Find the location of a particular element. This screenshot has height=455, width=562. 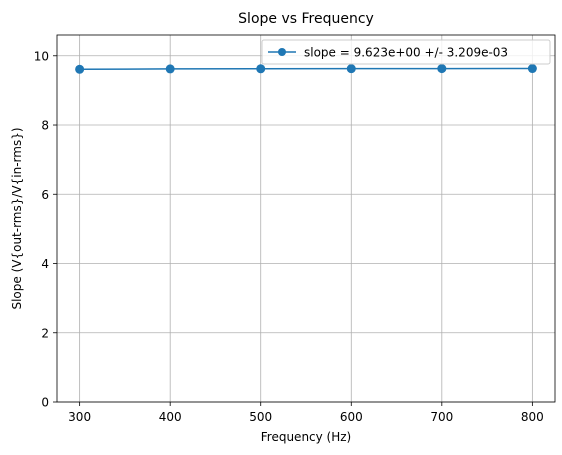

legend: slope = 9.623e+00 +/- 3.209e-03 is located at coordinates (406, 52).